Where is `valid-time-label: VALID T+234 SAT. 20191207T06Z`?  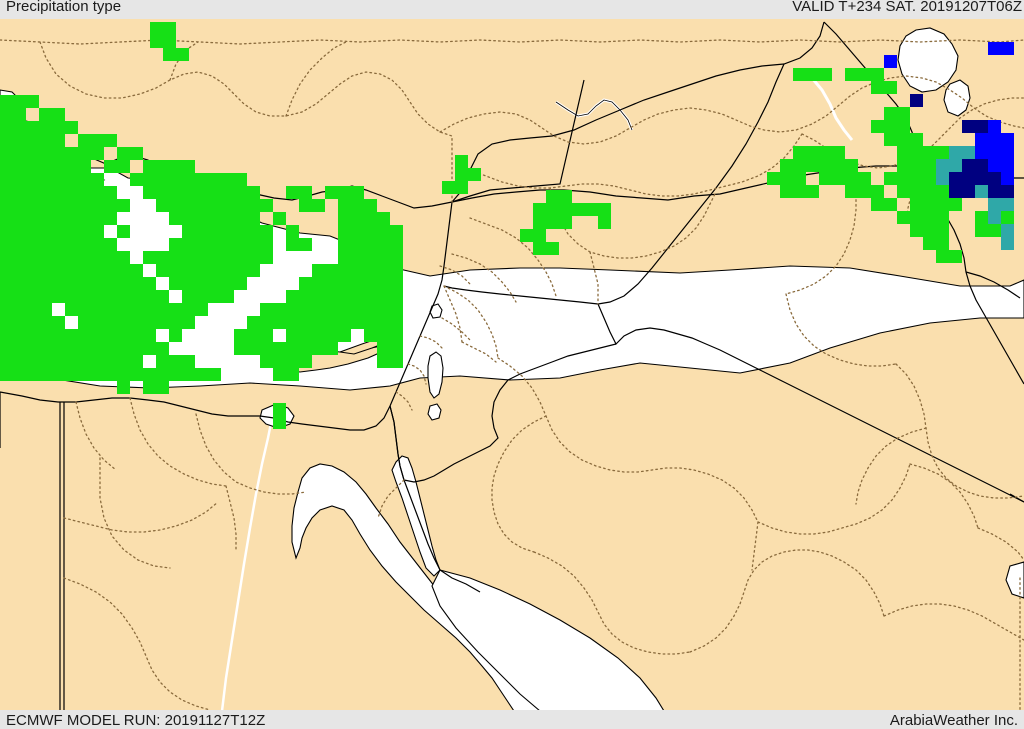 valid-time-label: VALID T+234 SAT. 20191207T06Z is located at coordinates (907, 7).